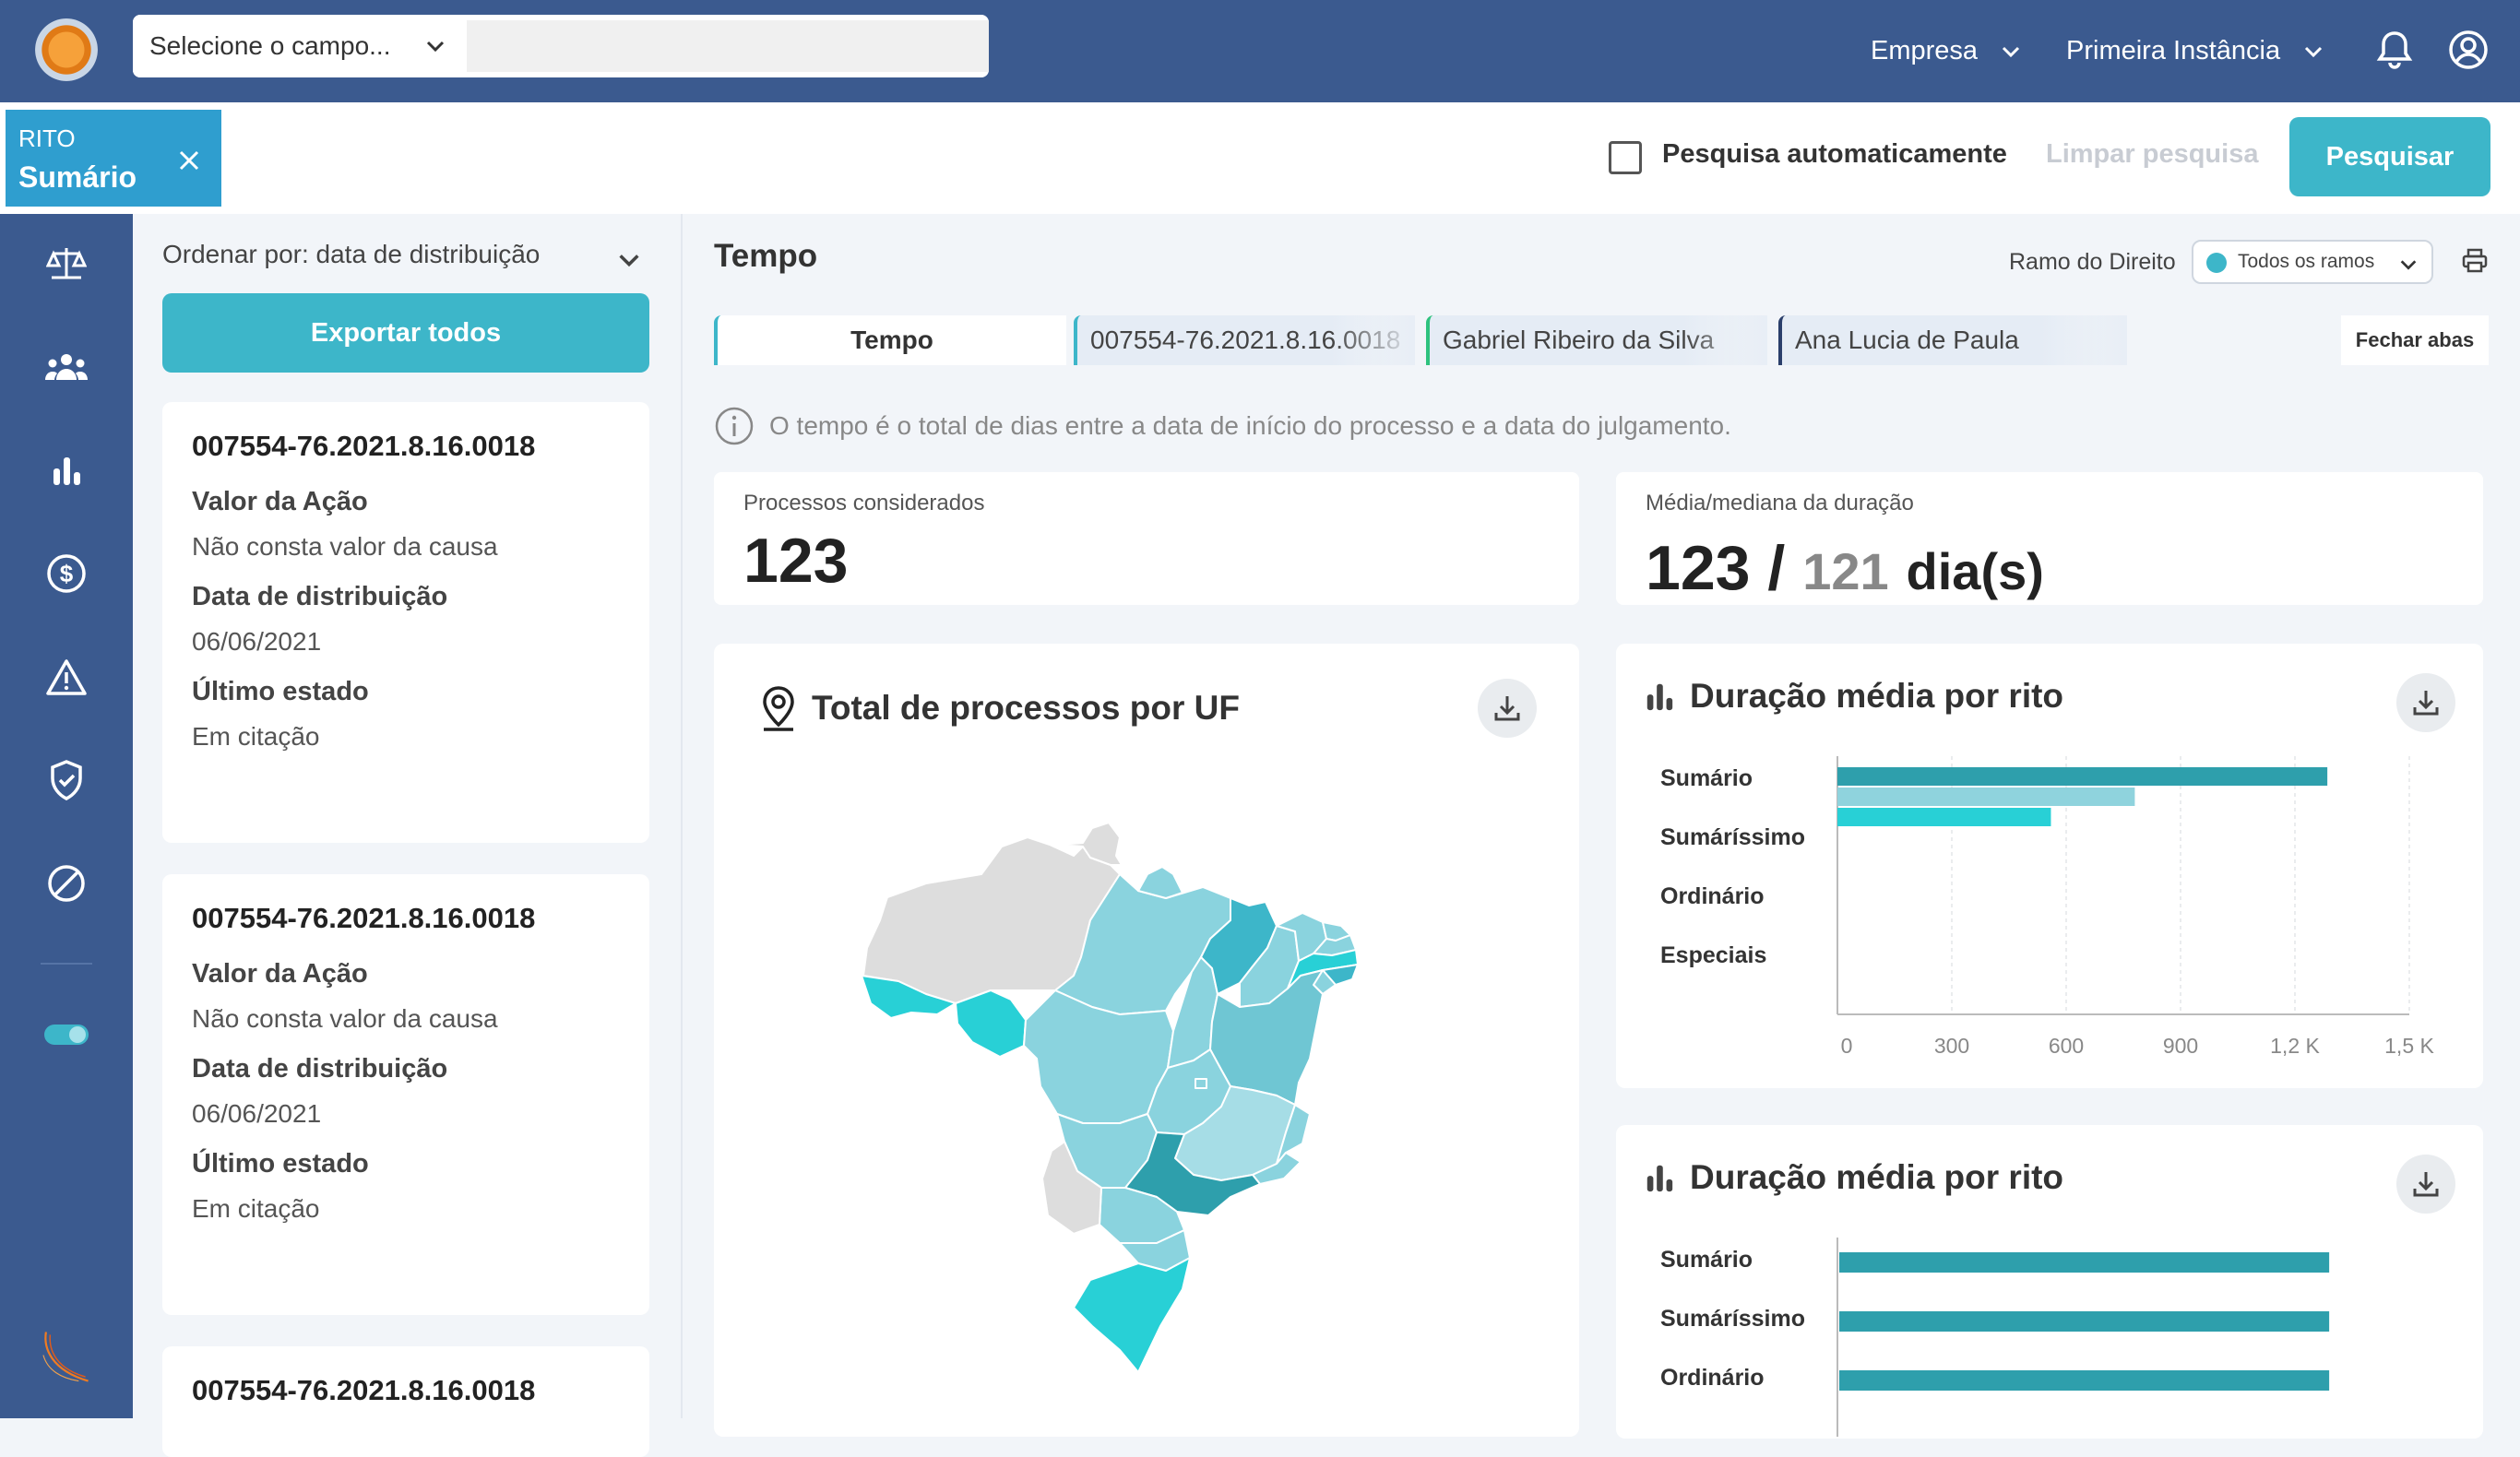 This screenshot has height=1457, width=2520. I want to click on field-value: Não consta valor da causa, so click(345, 1018).